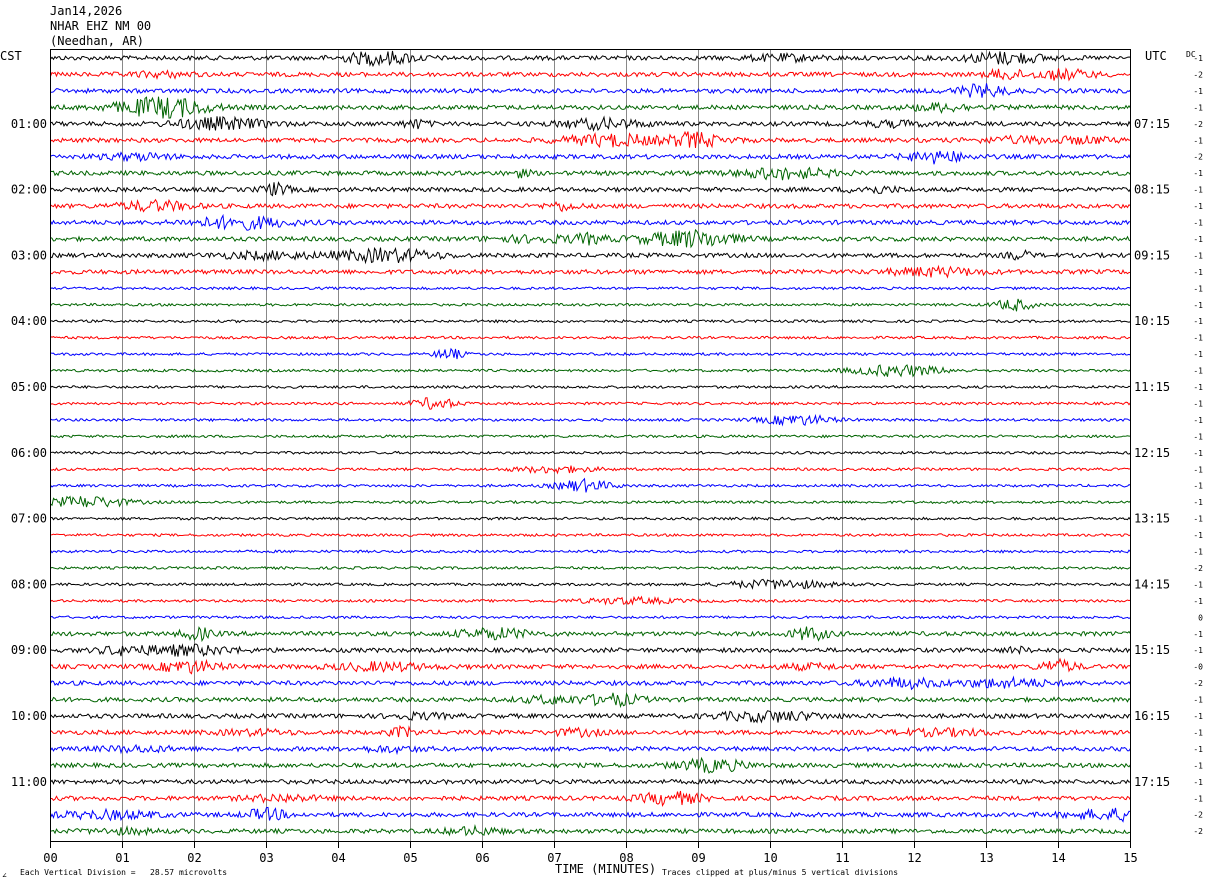 This screenshot has width=1210, height=886. Describe the element at coordinates (29, 584) in the screenshot. I see `left-hour-label: 08:00` at that location.